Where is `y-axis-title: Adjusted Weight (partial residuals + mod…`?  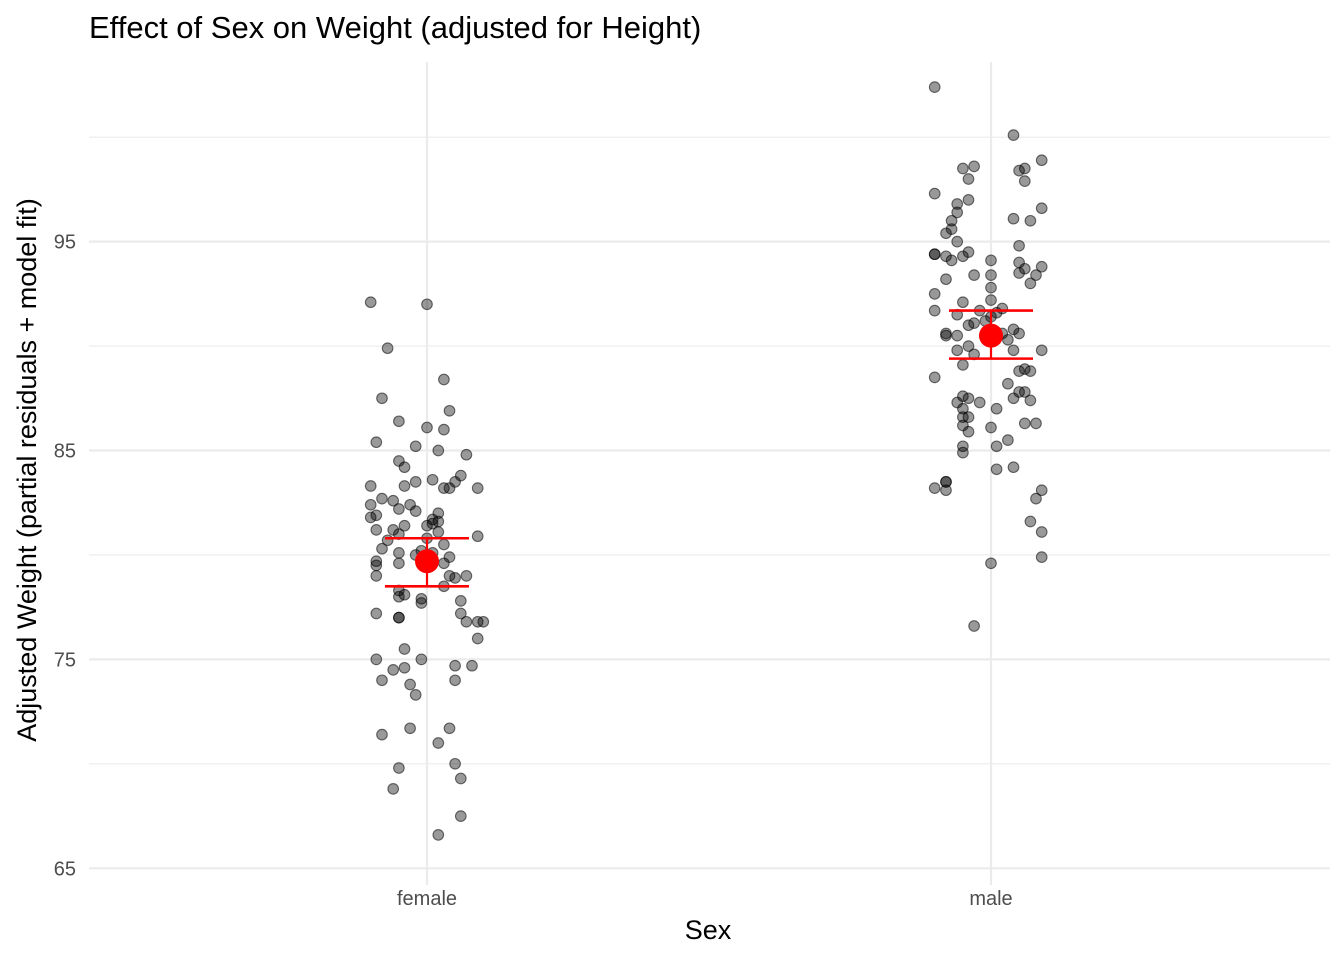
y-axis-title: Adjusted Weight (partial residuals + mod… is located at coordinates (27, 470).